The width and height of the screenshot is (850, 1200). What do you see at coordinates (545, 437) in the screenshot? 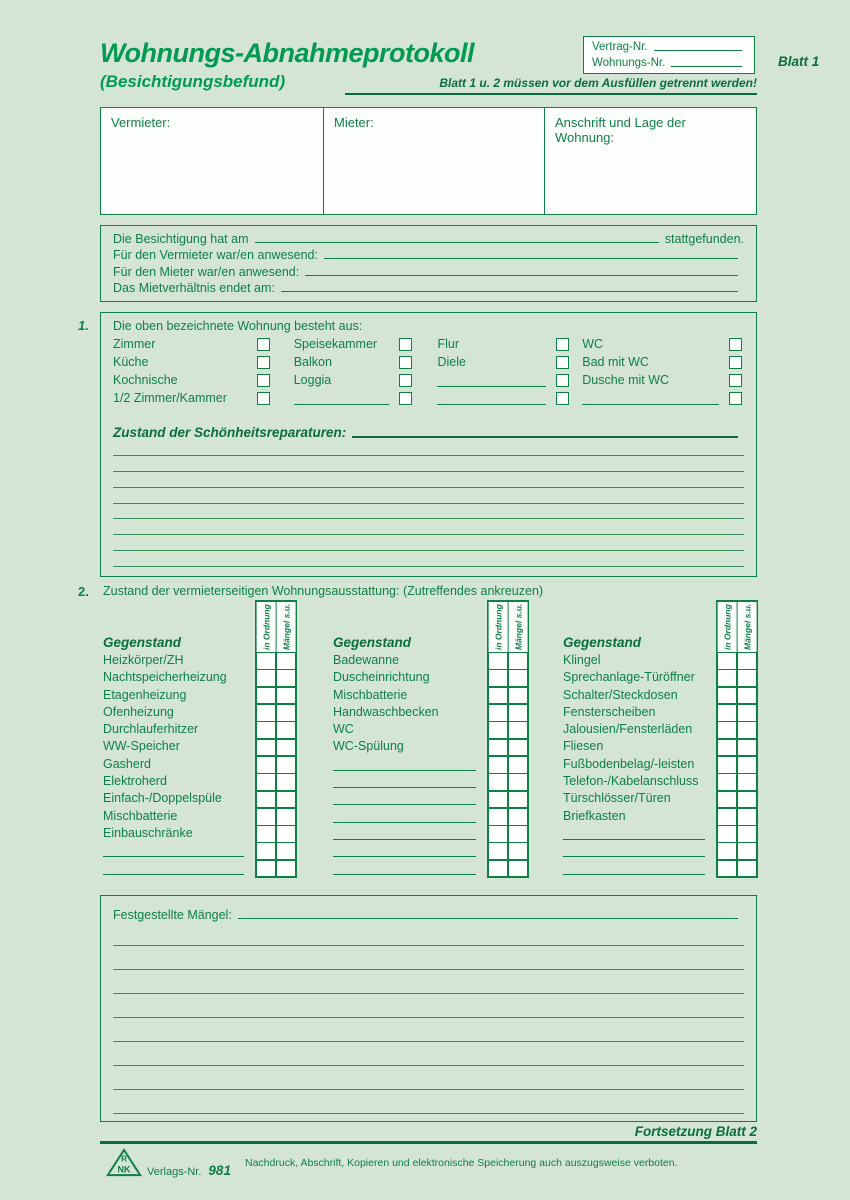
I see `repairs-condition-field` at bounding box center [545, 437].